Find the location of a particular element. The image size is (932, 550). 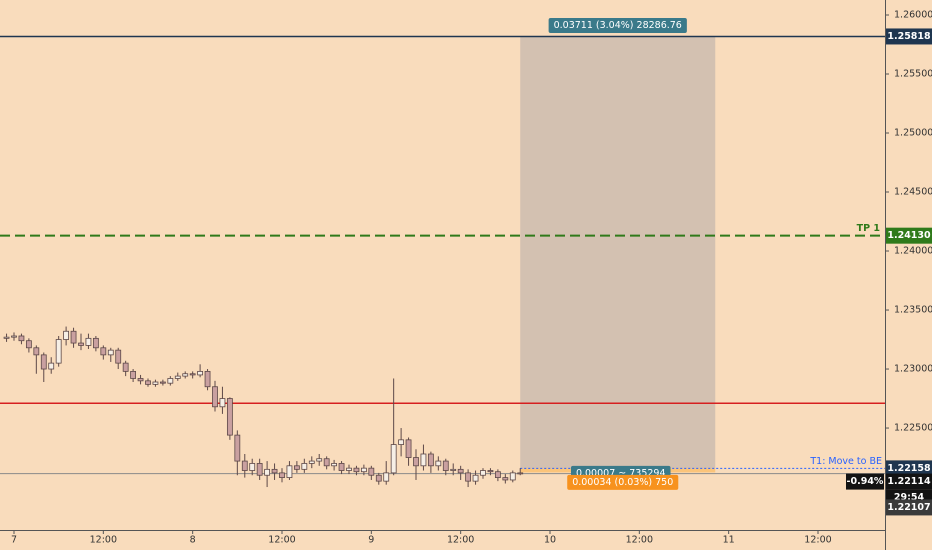

target-label: 0.03711 (3.04%) 28286.76 is located at coordinates (618, 25).